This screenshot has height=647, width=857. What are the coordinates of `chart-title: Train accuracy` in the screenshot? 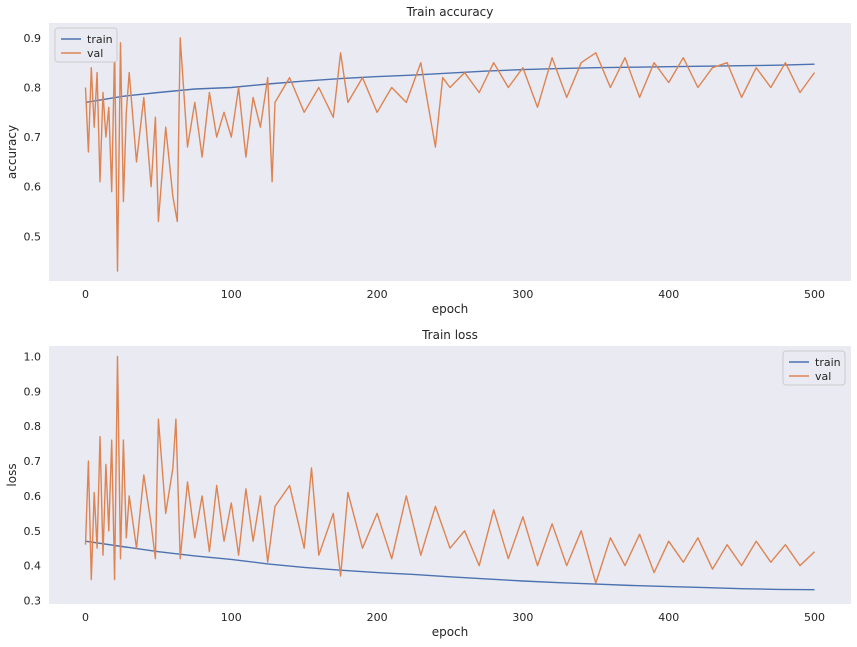 It's located at (450, 12).